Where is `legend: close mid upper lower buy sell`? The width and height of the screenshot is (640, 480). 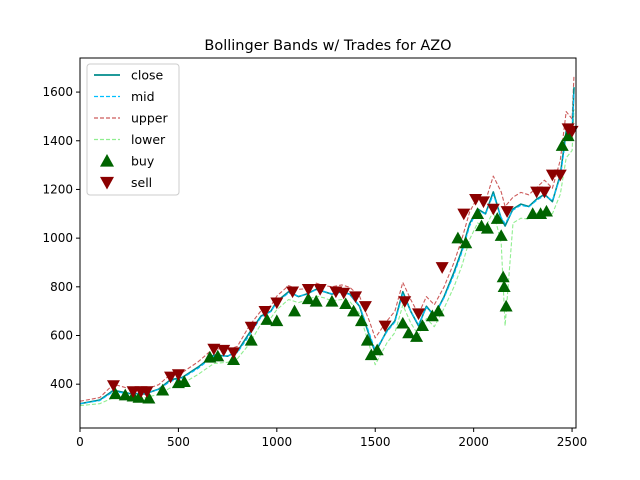 legend: close mid upper lower buy sell is located at coordinates (133, 129).